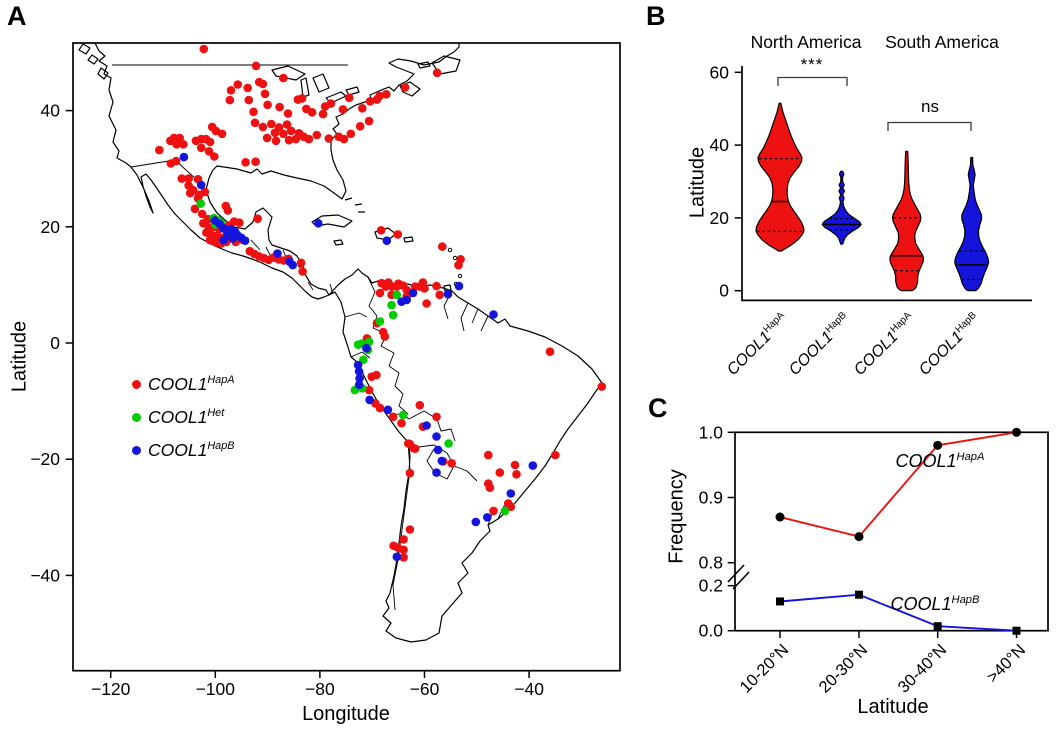 The height and width of the screenshot is (738, 1059). Describe the element at coordinates (720, 218) in the screenshot. I see `y-tick-label: 20` at that location.